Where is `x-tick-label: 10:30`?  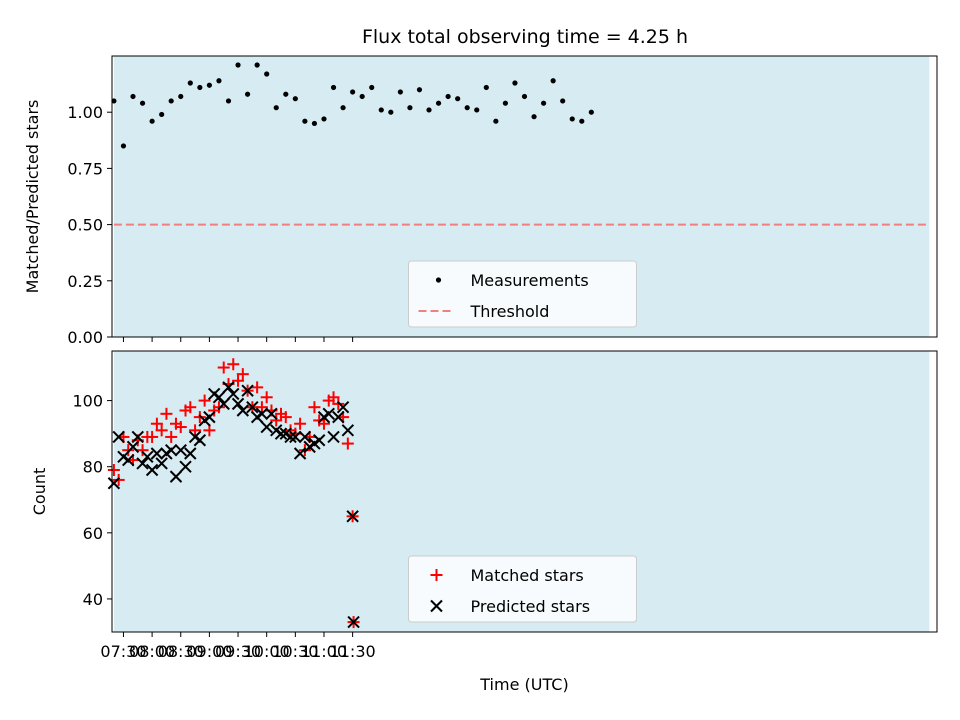 x-tick-label: 10:30 is located at coordinates (295, 651).